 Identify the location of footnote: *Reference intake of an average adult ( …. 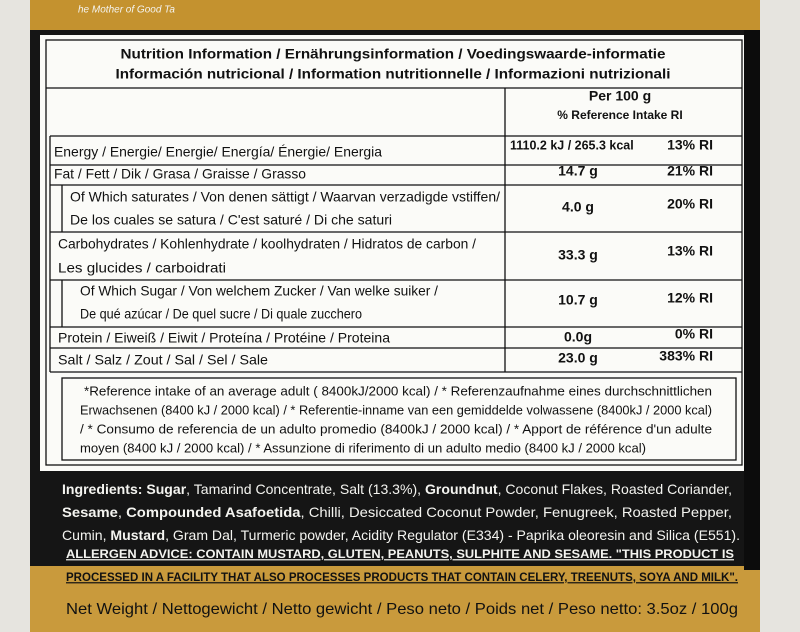
(398, 390).